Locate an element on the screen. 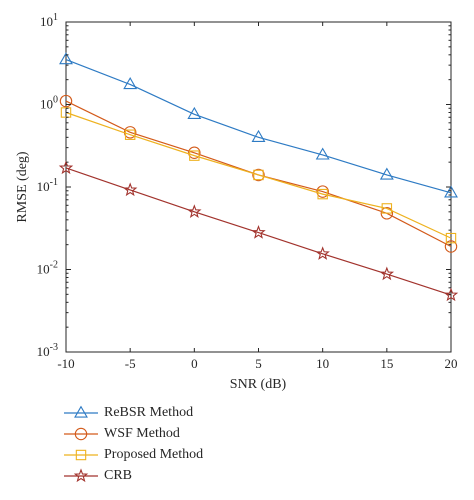  y-tick-label: 10⁻¹ is located at coordinates (47, 185).